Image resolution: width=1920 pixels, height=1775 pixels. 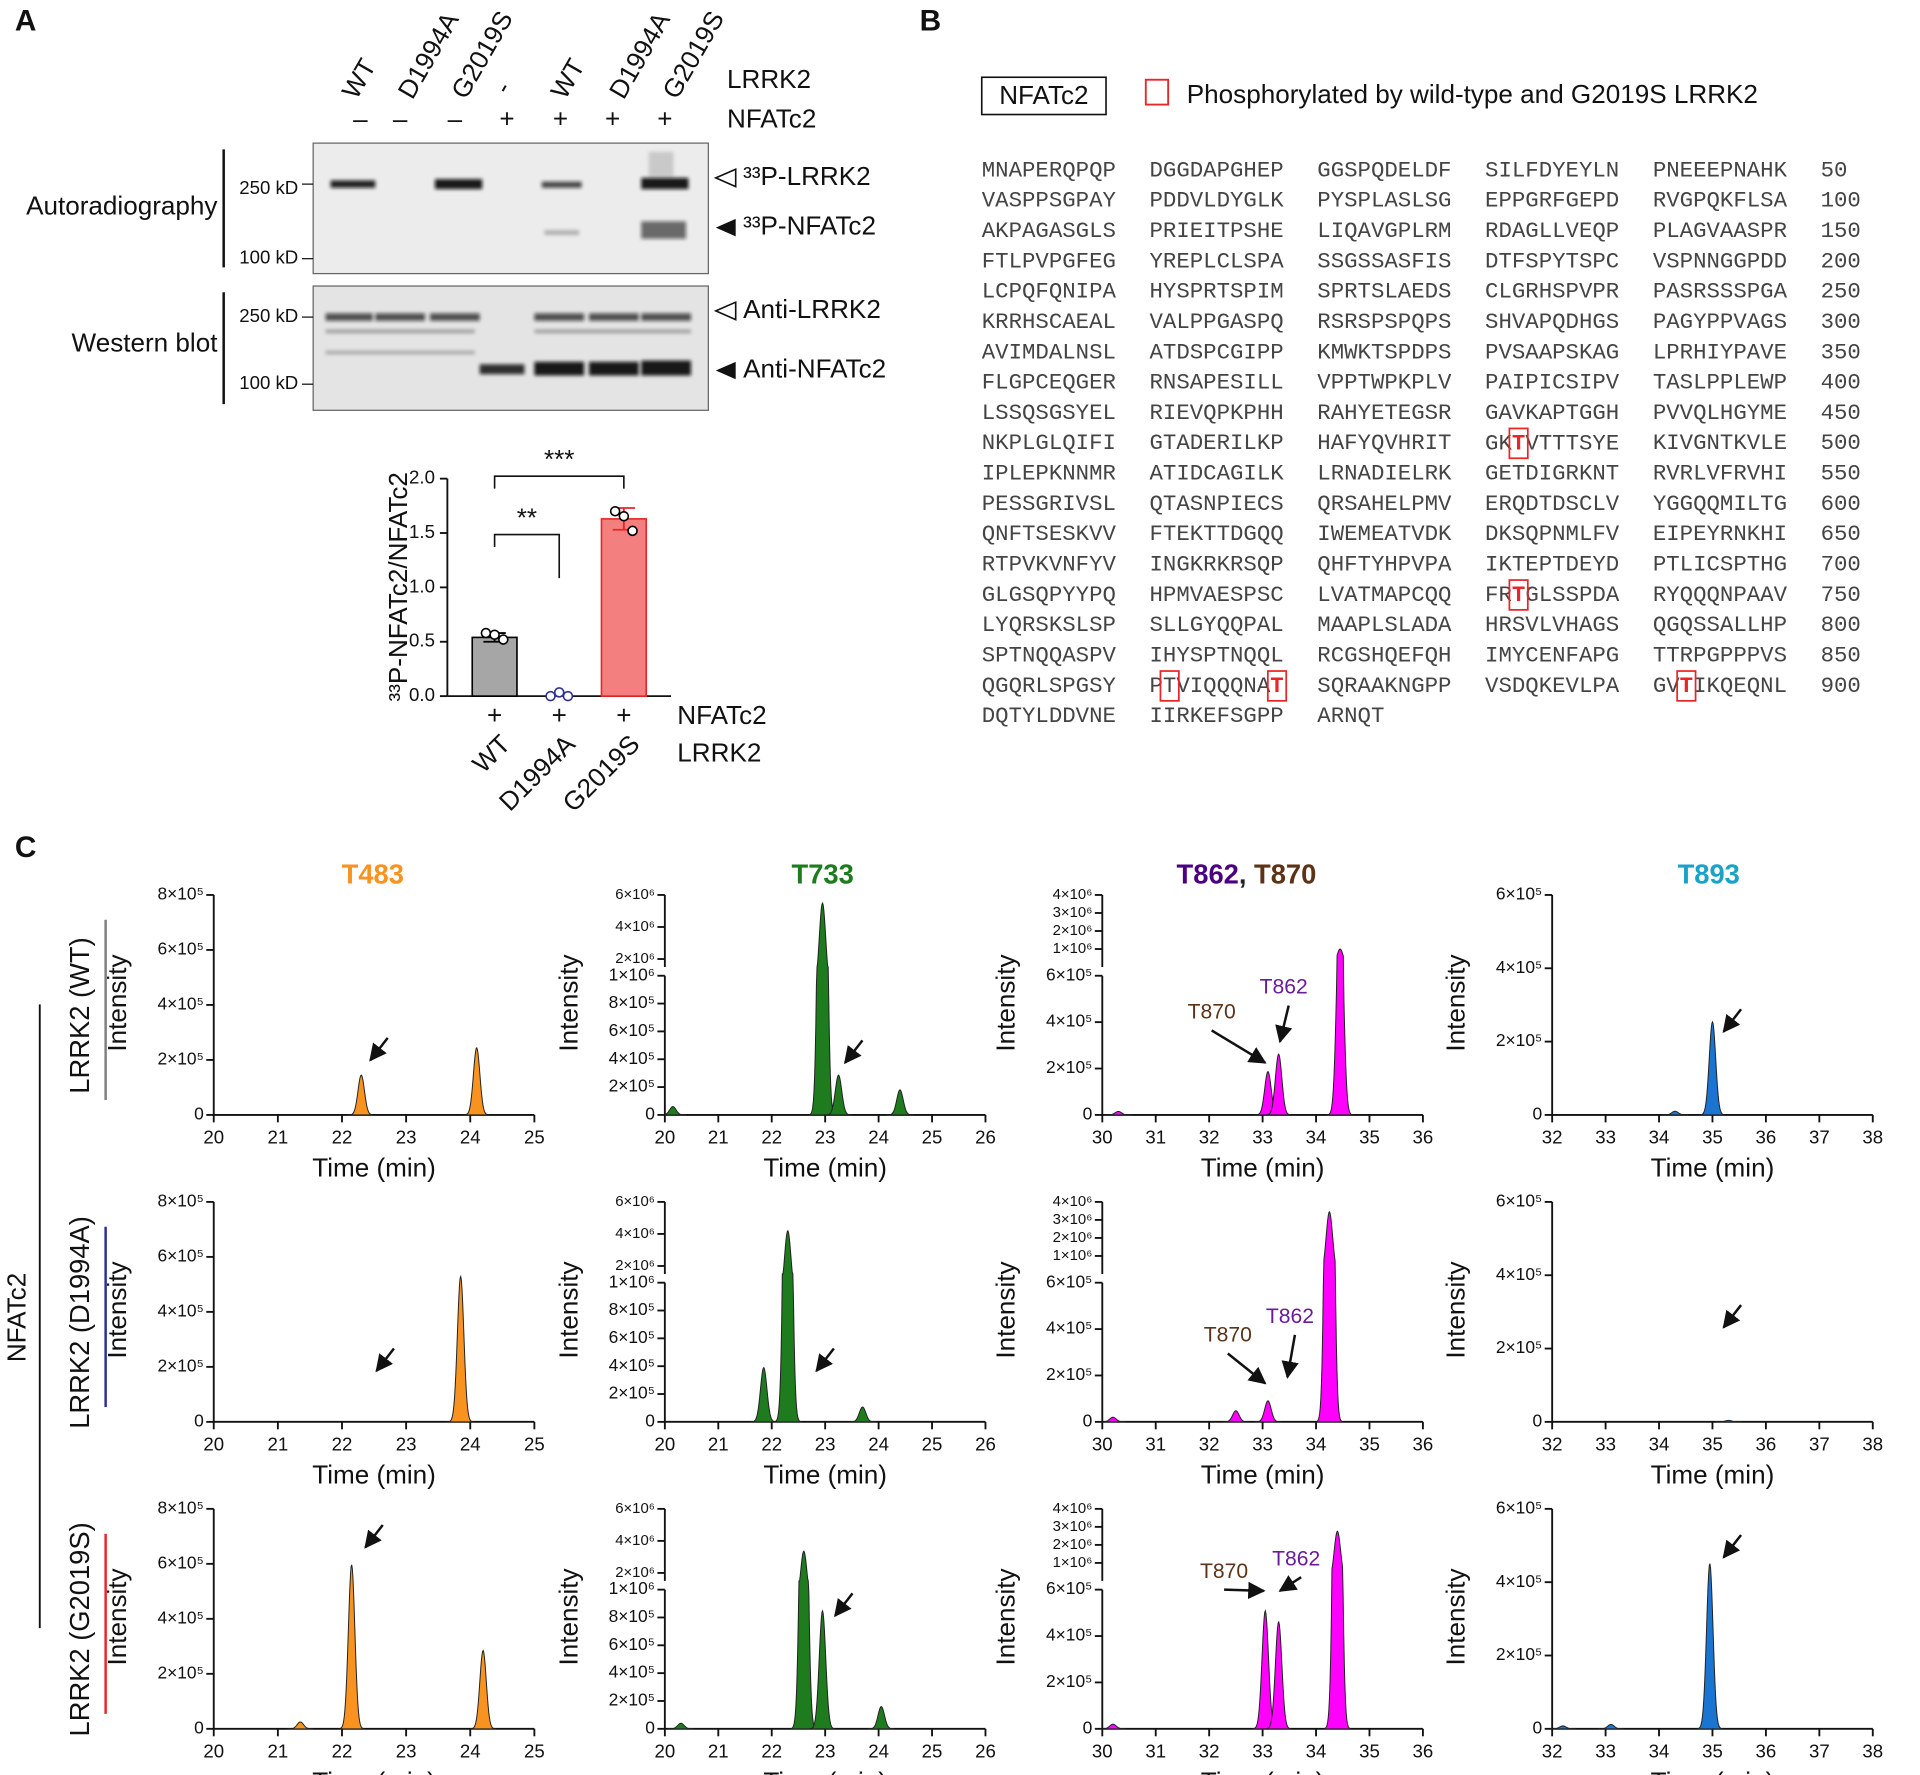 I want to click on sequence-block: KMWKTSPDPS, so click(x=1384, y=352).